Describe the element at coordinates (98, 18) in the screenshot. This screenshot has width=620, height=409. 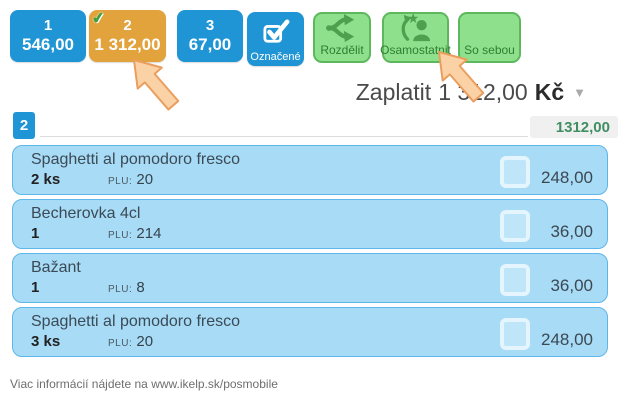
I see `selected-check-icon: ✔` at that location.